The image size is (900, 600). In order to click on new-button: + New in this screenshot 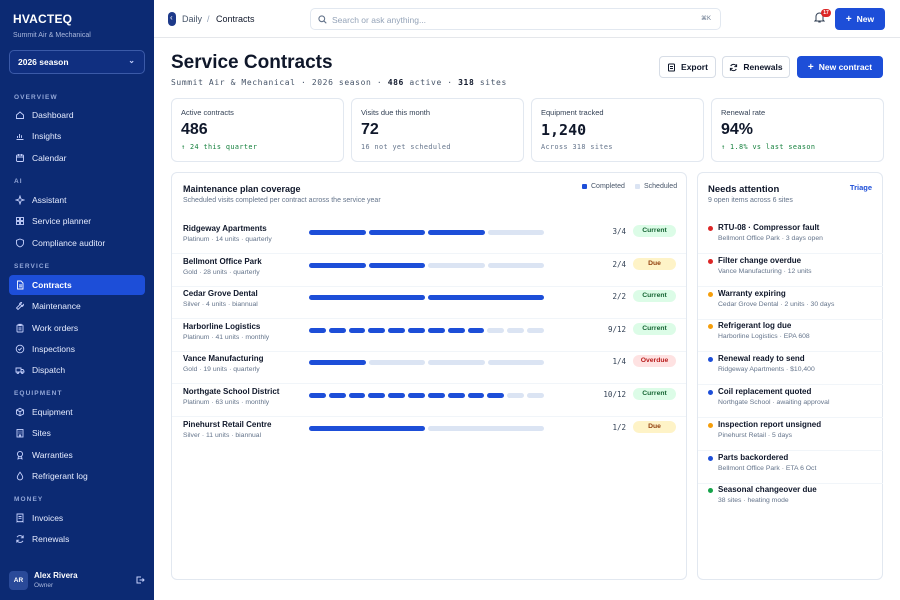, I will do `click(860, 19)`.